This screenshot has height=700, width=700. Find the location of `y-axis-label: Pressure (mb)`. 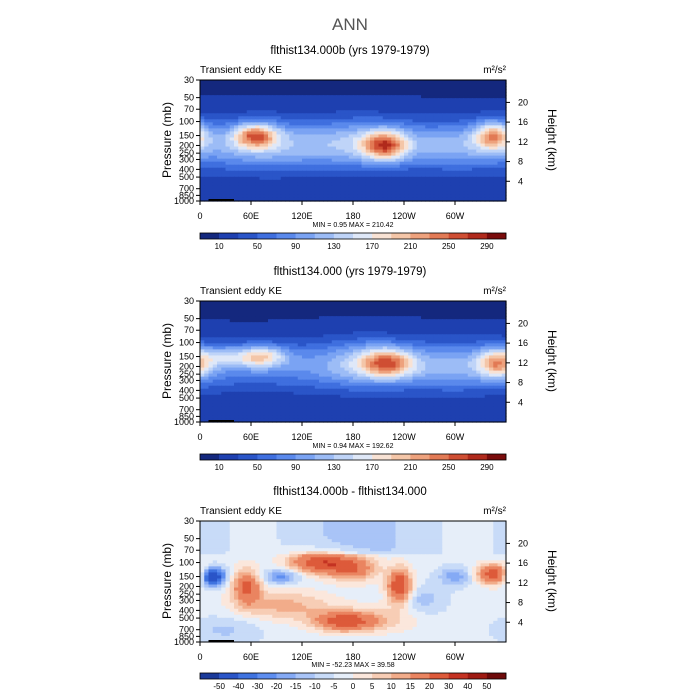

y-axis-label: Pressure (mb) is located at coordinates (167, 361).